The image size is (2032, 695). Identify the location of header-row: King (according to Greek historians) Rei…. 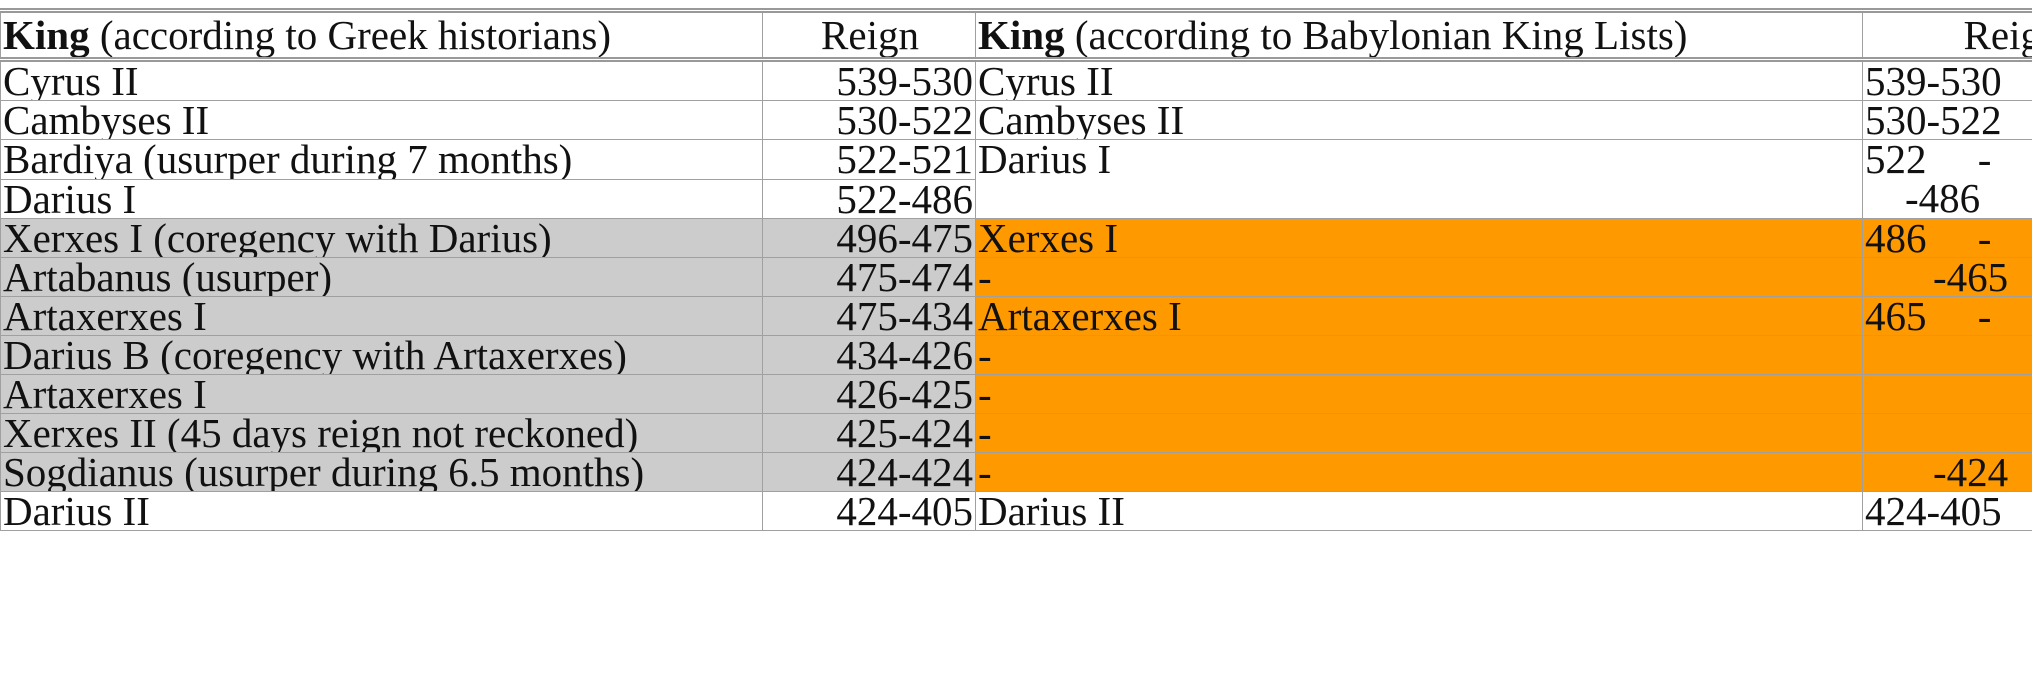
(1016, 36).